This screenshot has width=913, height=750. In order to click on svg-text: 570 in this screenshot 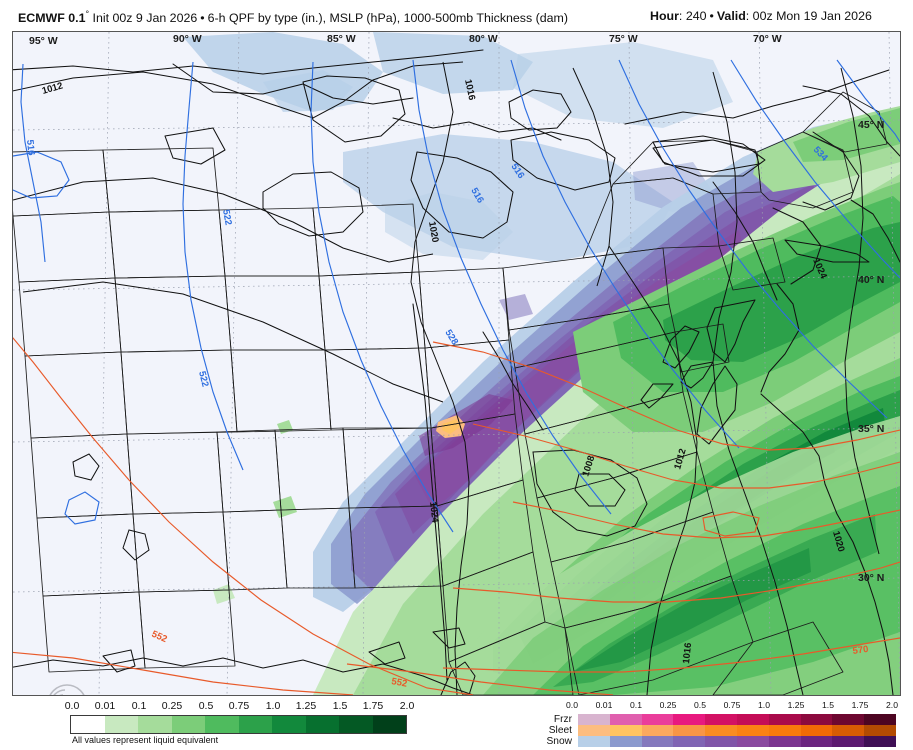, I will do `click(860, 650)`.